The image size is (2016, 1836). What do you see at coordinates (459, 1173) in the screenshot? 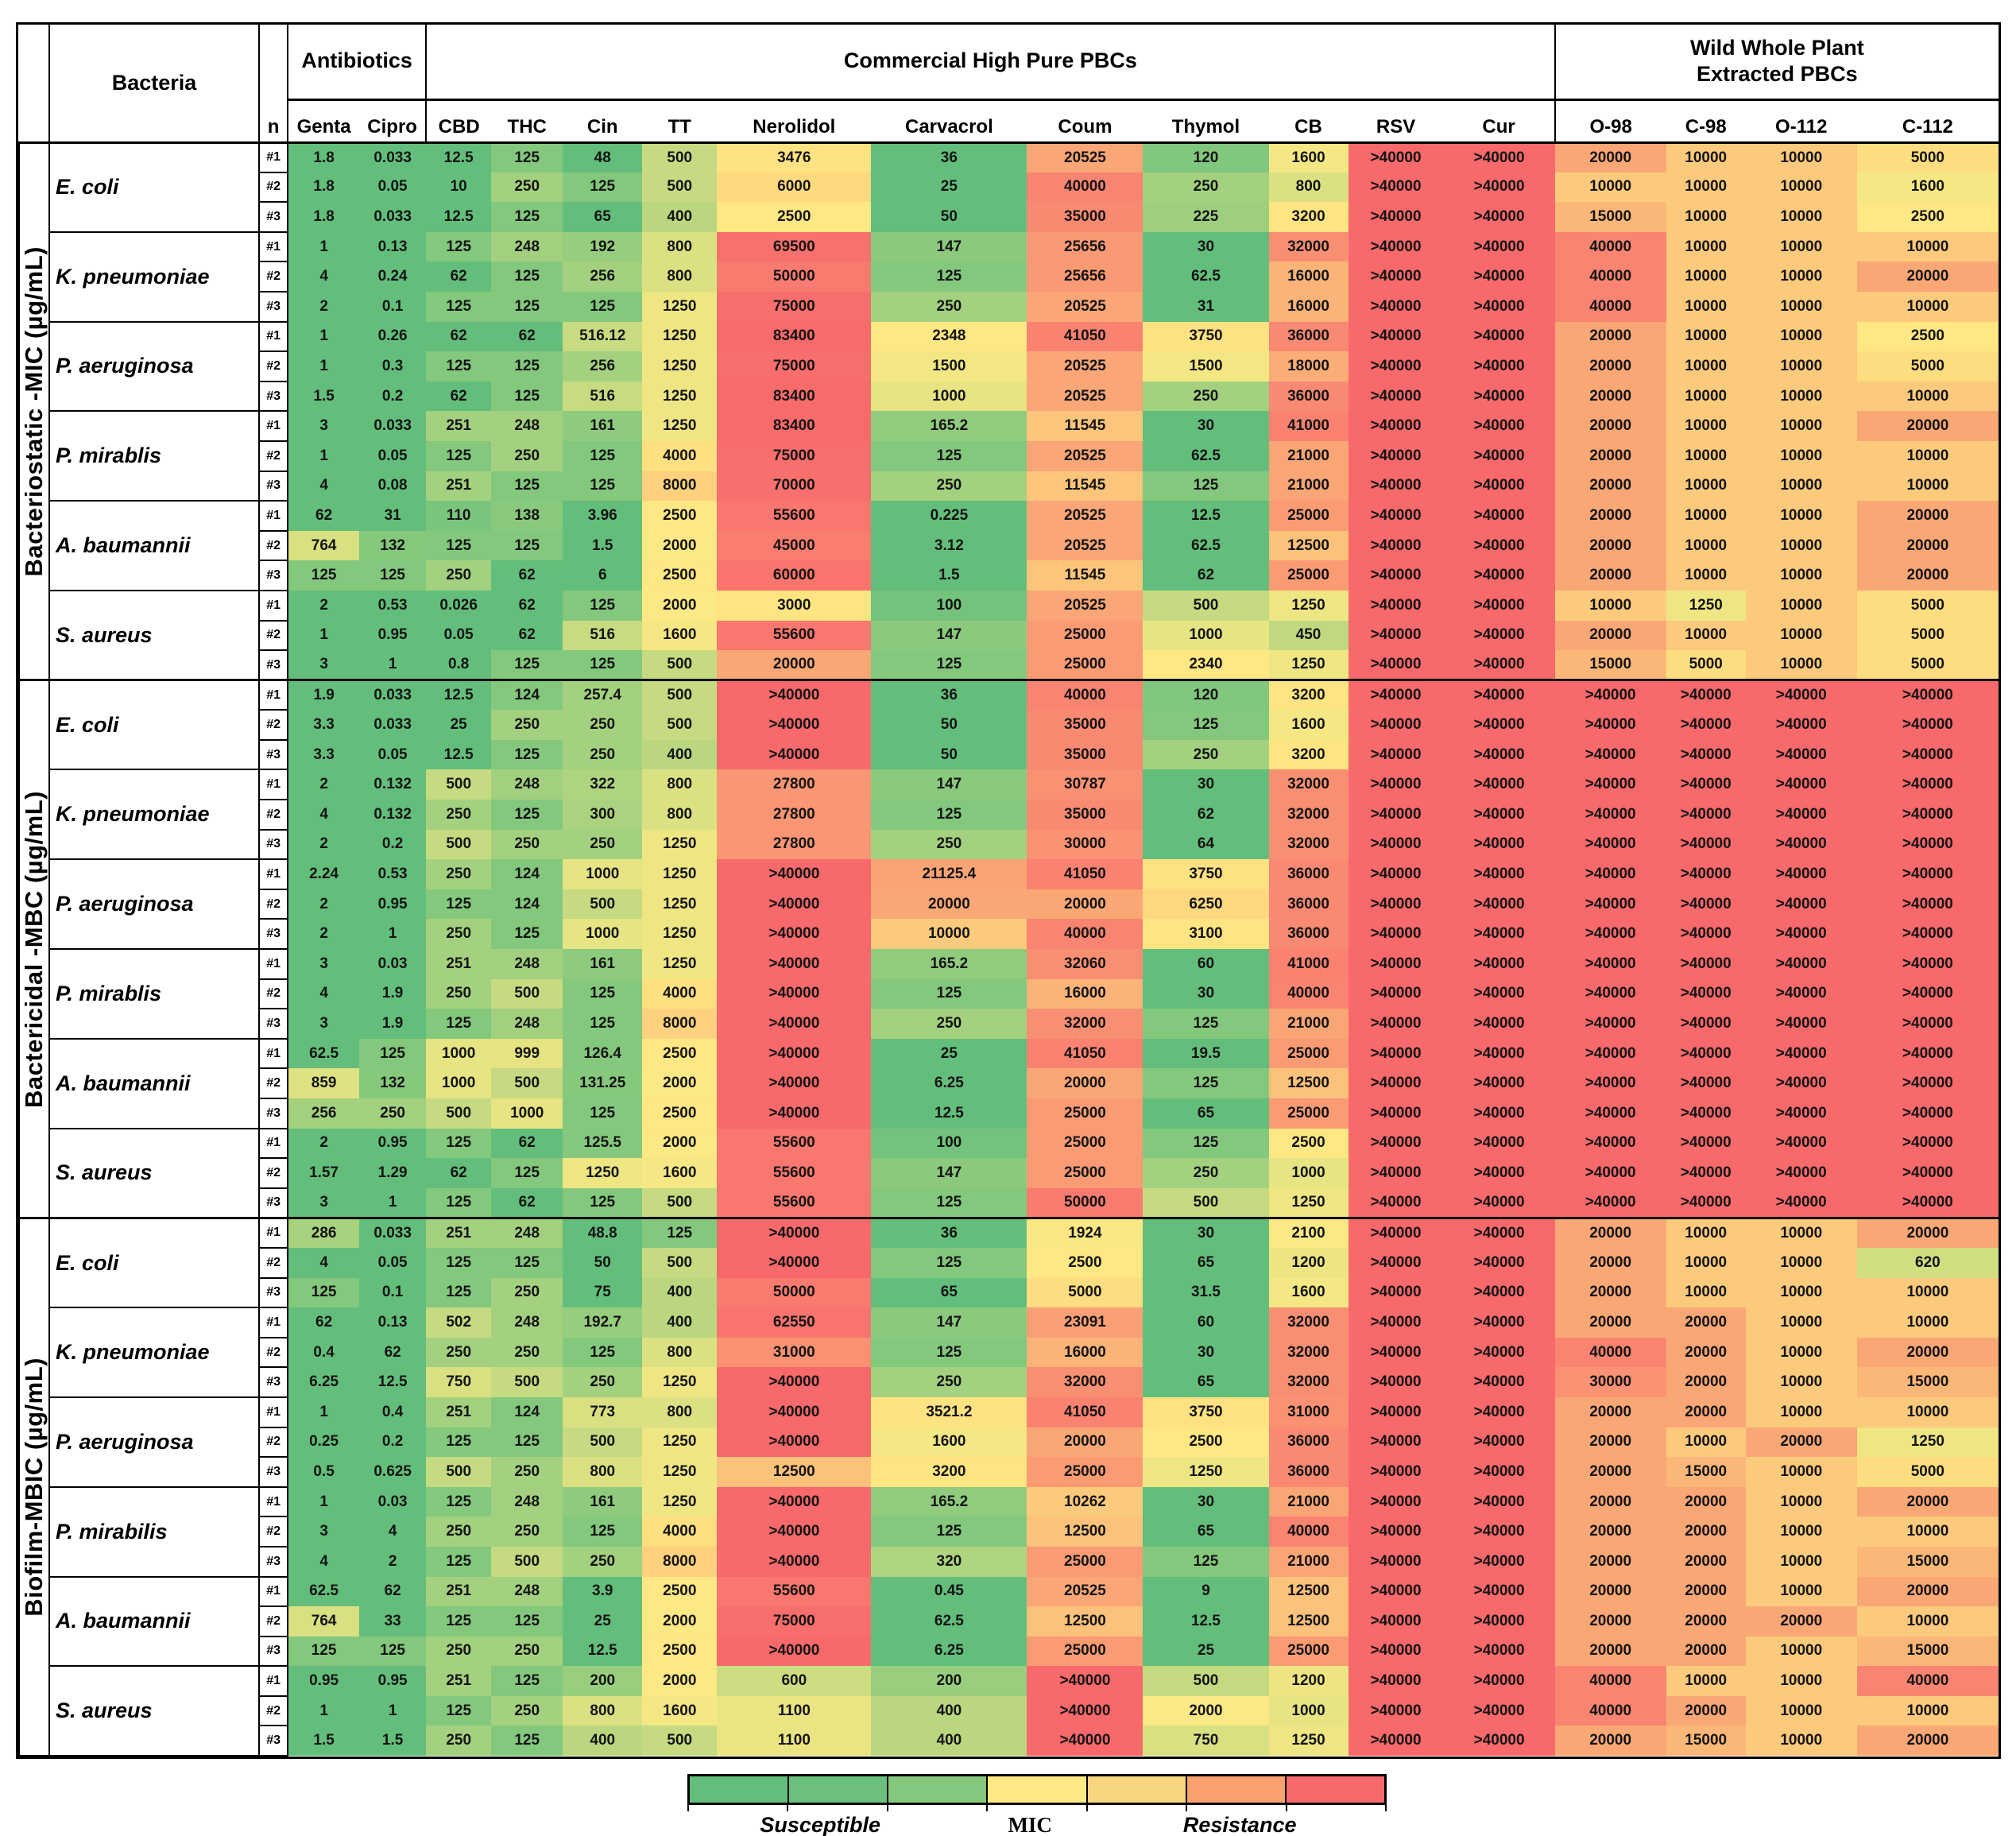
I see `value-cell: 62` at bounding box center [459, 1173].